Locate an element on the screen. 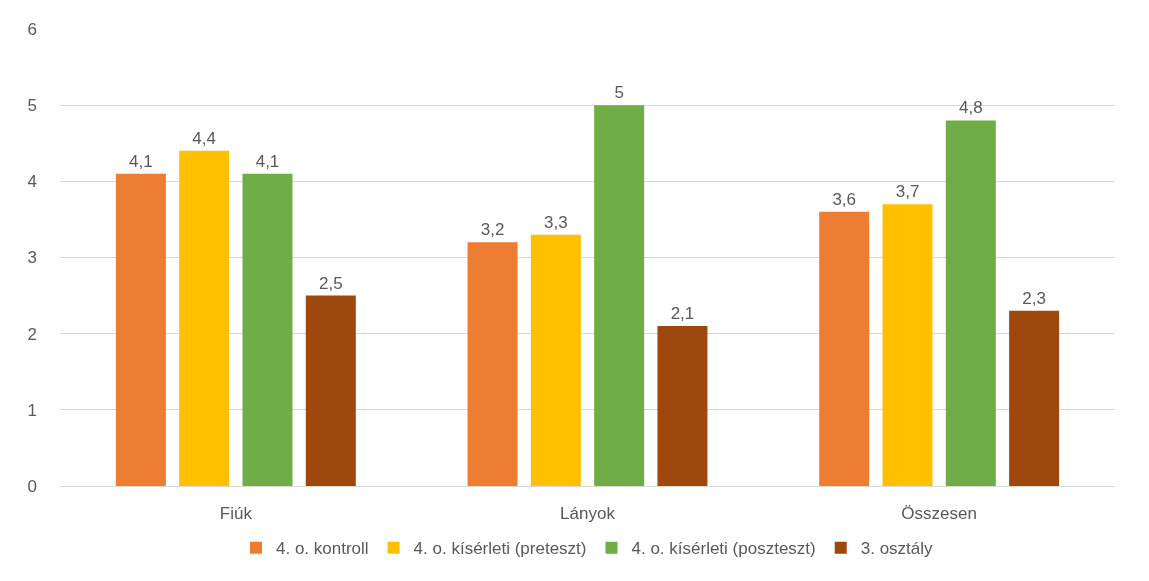  data-label: 2,5 is located at coordinates (330, 283).